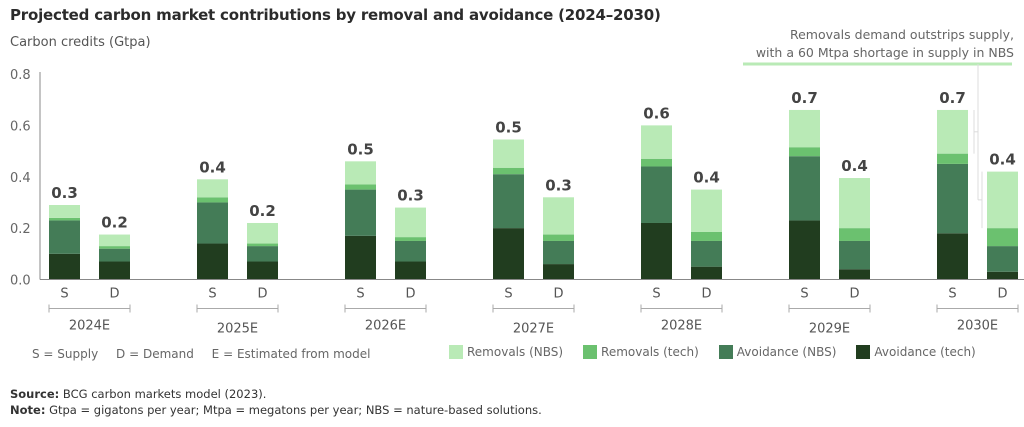  What do you see at coordinates (155, 354) in the screenshot?
I see `note-demand: D = Demand` at bounding box center [155, 354].